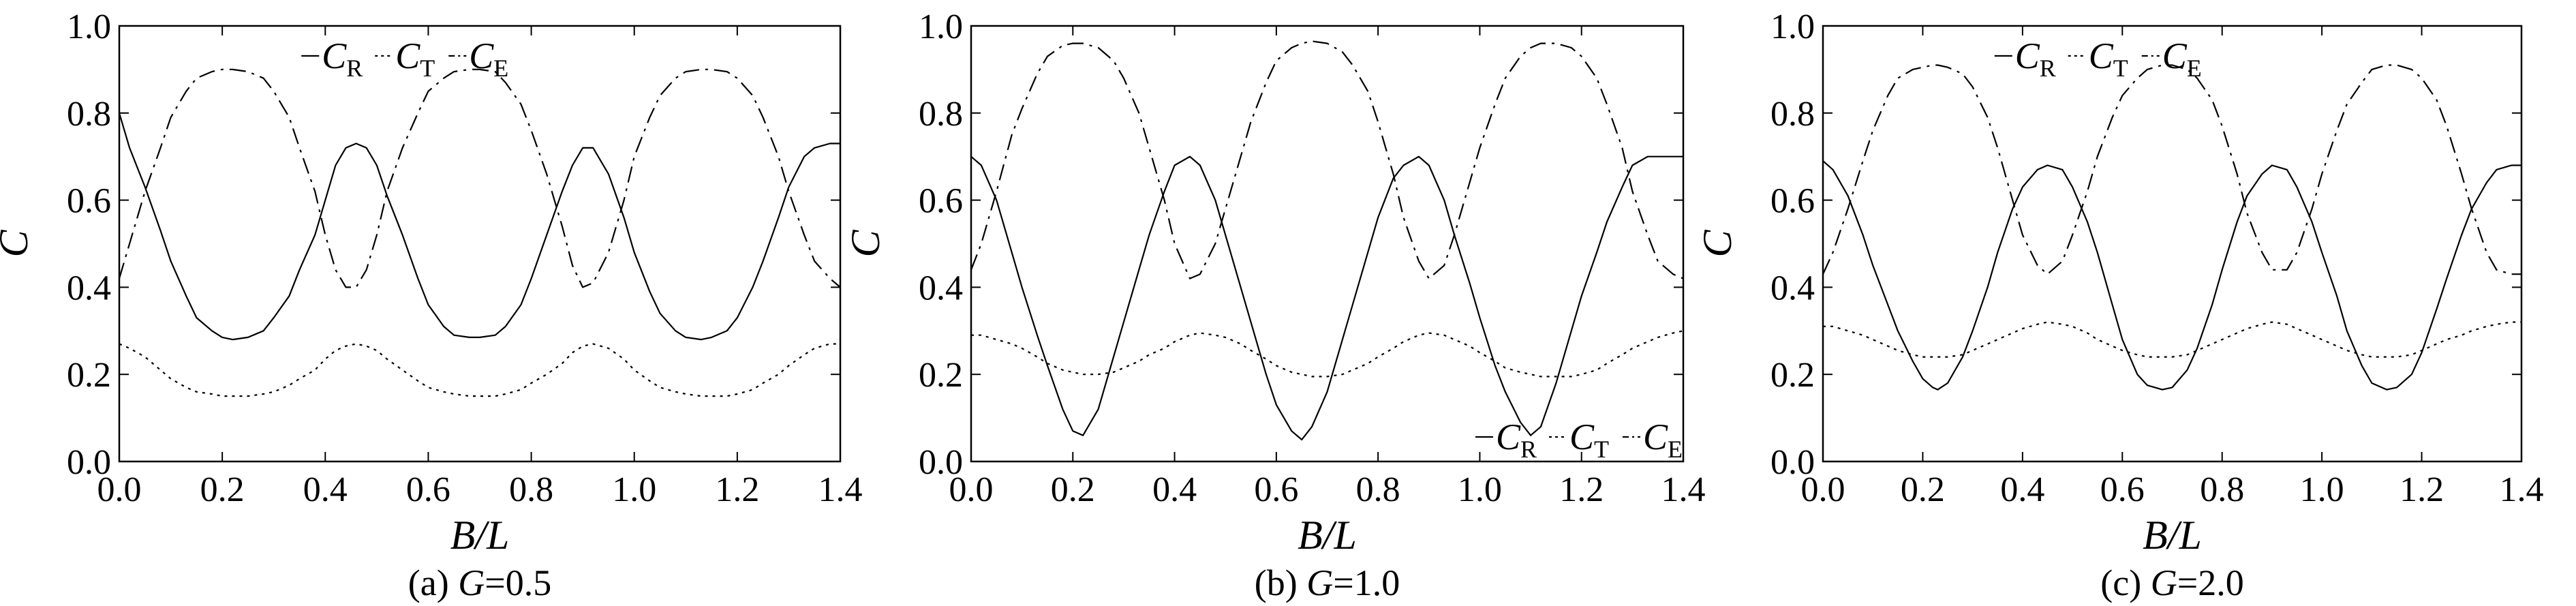 The image size is (2576, 606). I want to click on panel-caption: (b) G=1.0, so click(1327, 582).